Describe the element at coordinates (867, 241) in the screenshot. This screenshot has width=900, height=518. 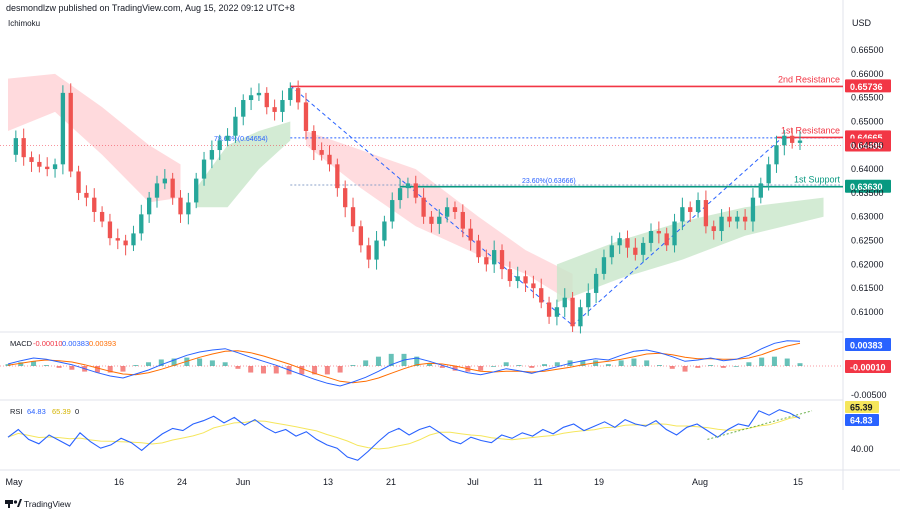
I see `price-tick-label: 0.62500` at that location.